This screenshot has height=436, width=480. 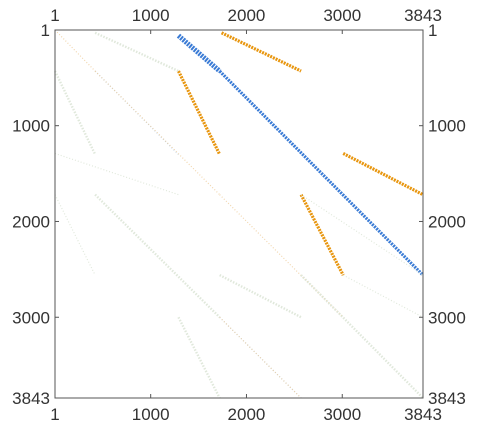 What do you see at coordinates (432, 30) in the screenshot?
I see `y-tick-label-right-0: 1` at bounding box center [432, 30].